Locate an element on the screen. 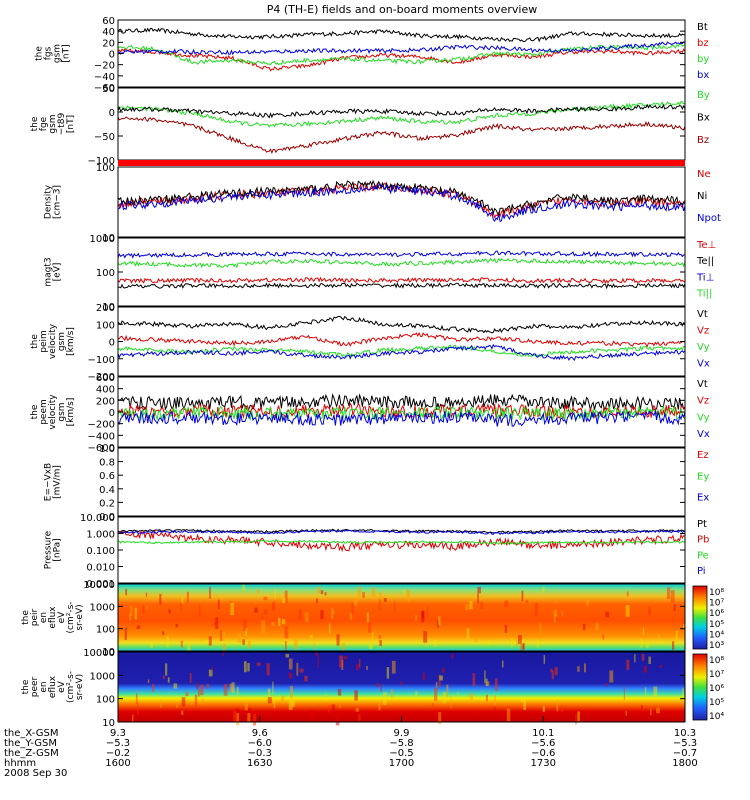 The height and width of the screenshot is (800, 750). panel-fge: By Bx Bz 50 0 −50 −100 the fge gsm −t89 [nT] is located at coordinates (370, 125).